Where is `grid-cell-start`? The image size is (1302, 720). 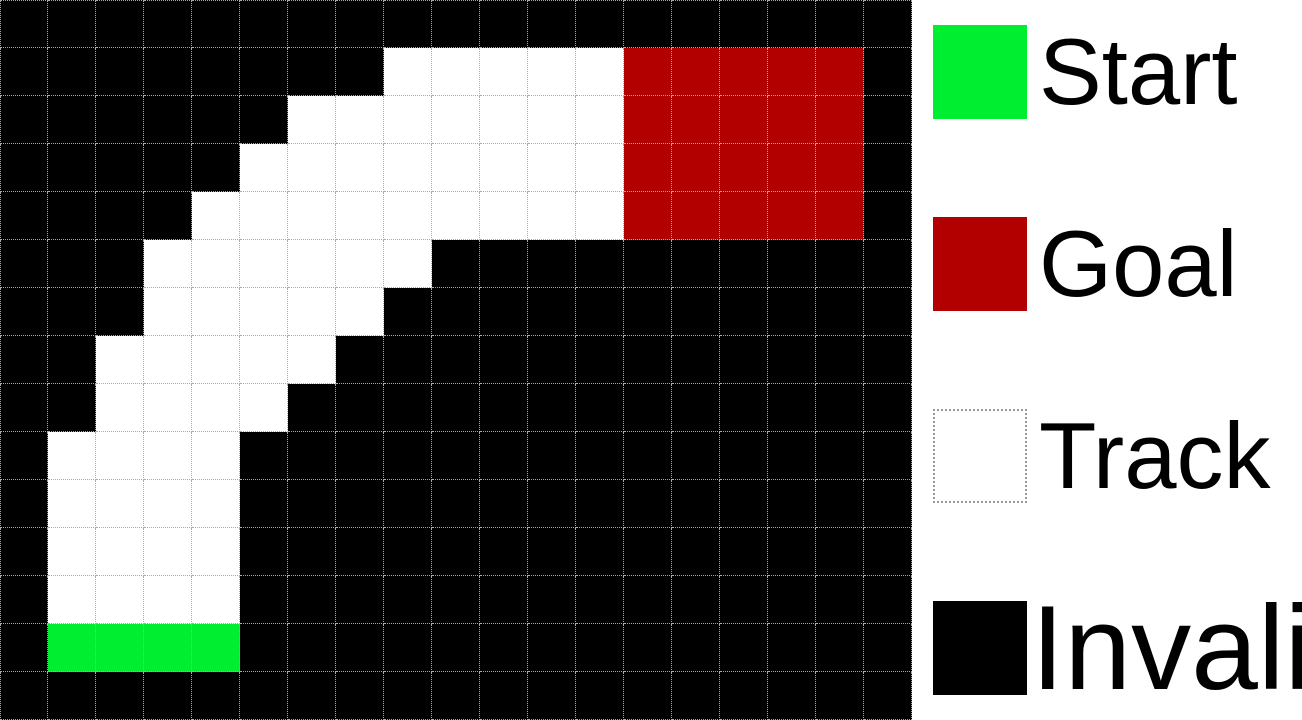 grid-cell-start is located at coordinates (120, 648).